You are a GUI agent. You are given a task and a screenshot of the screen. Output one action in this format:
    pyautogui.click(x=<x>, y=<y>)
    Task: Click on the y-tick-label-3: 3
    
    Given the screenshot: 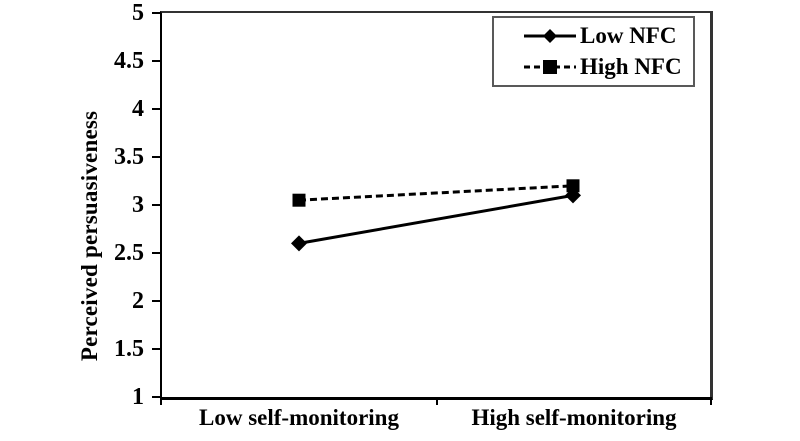 What is the action you would take?
    pyautogui.click(x=138, y=205)
    